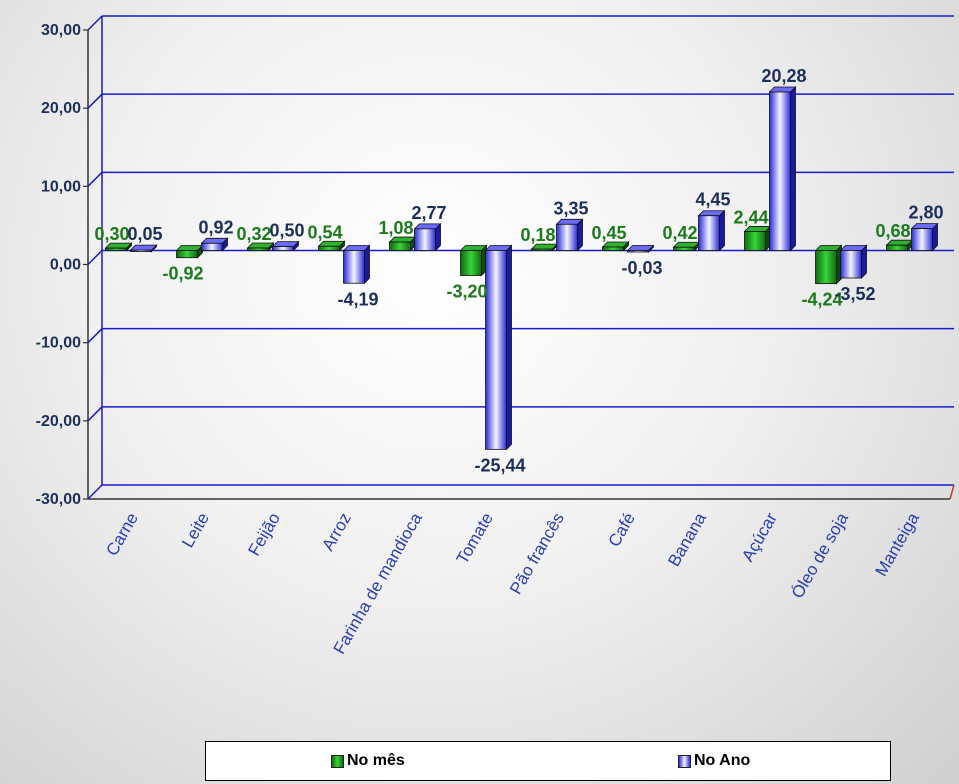 The image size is (959, 784). What do you see at coordinates (111, 234) in the screenshot?
I see `data-label-mes: 0,30` at bounding box center [111, 234].